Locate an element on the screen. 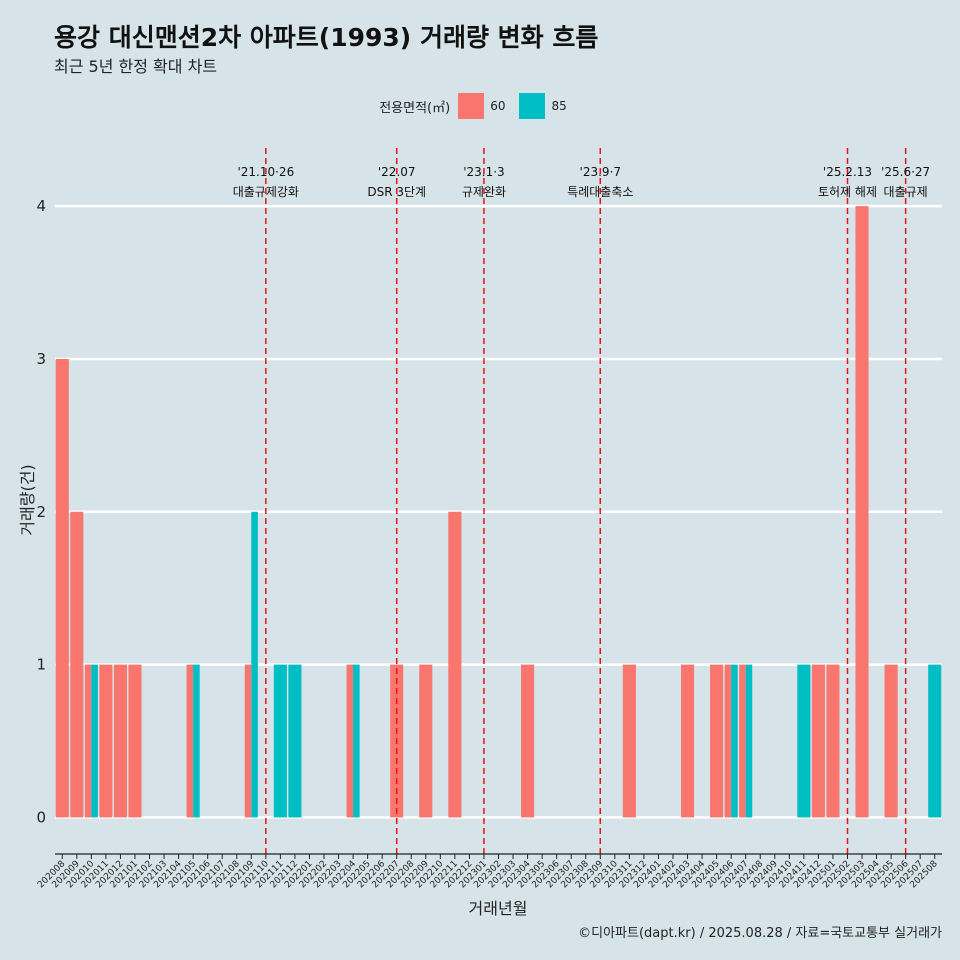 The image size is (960, 960). event-label-202207: DSR 3단계 is located at coordinates (396, 192).